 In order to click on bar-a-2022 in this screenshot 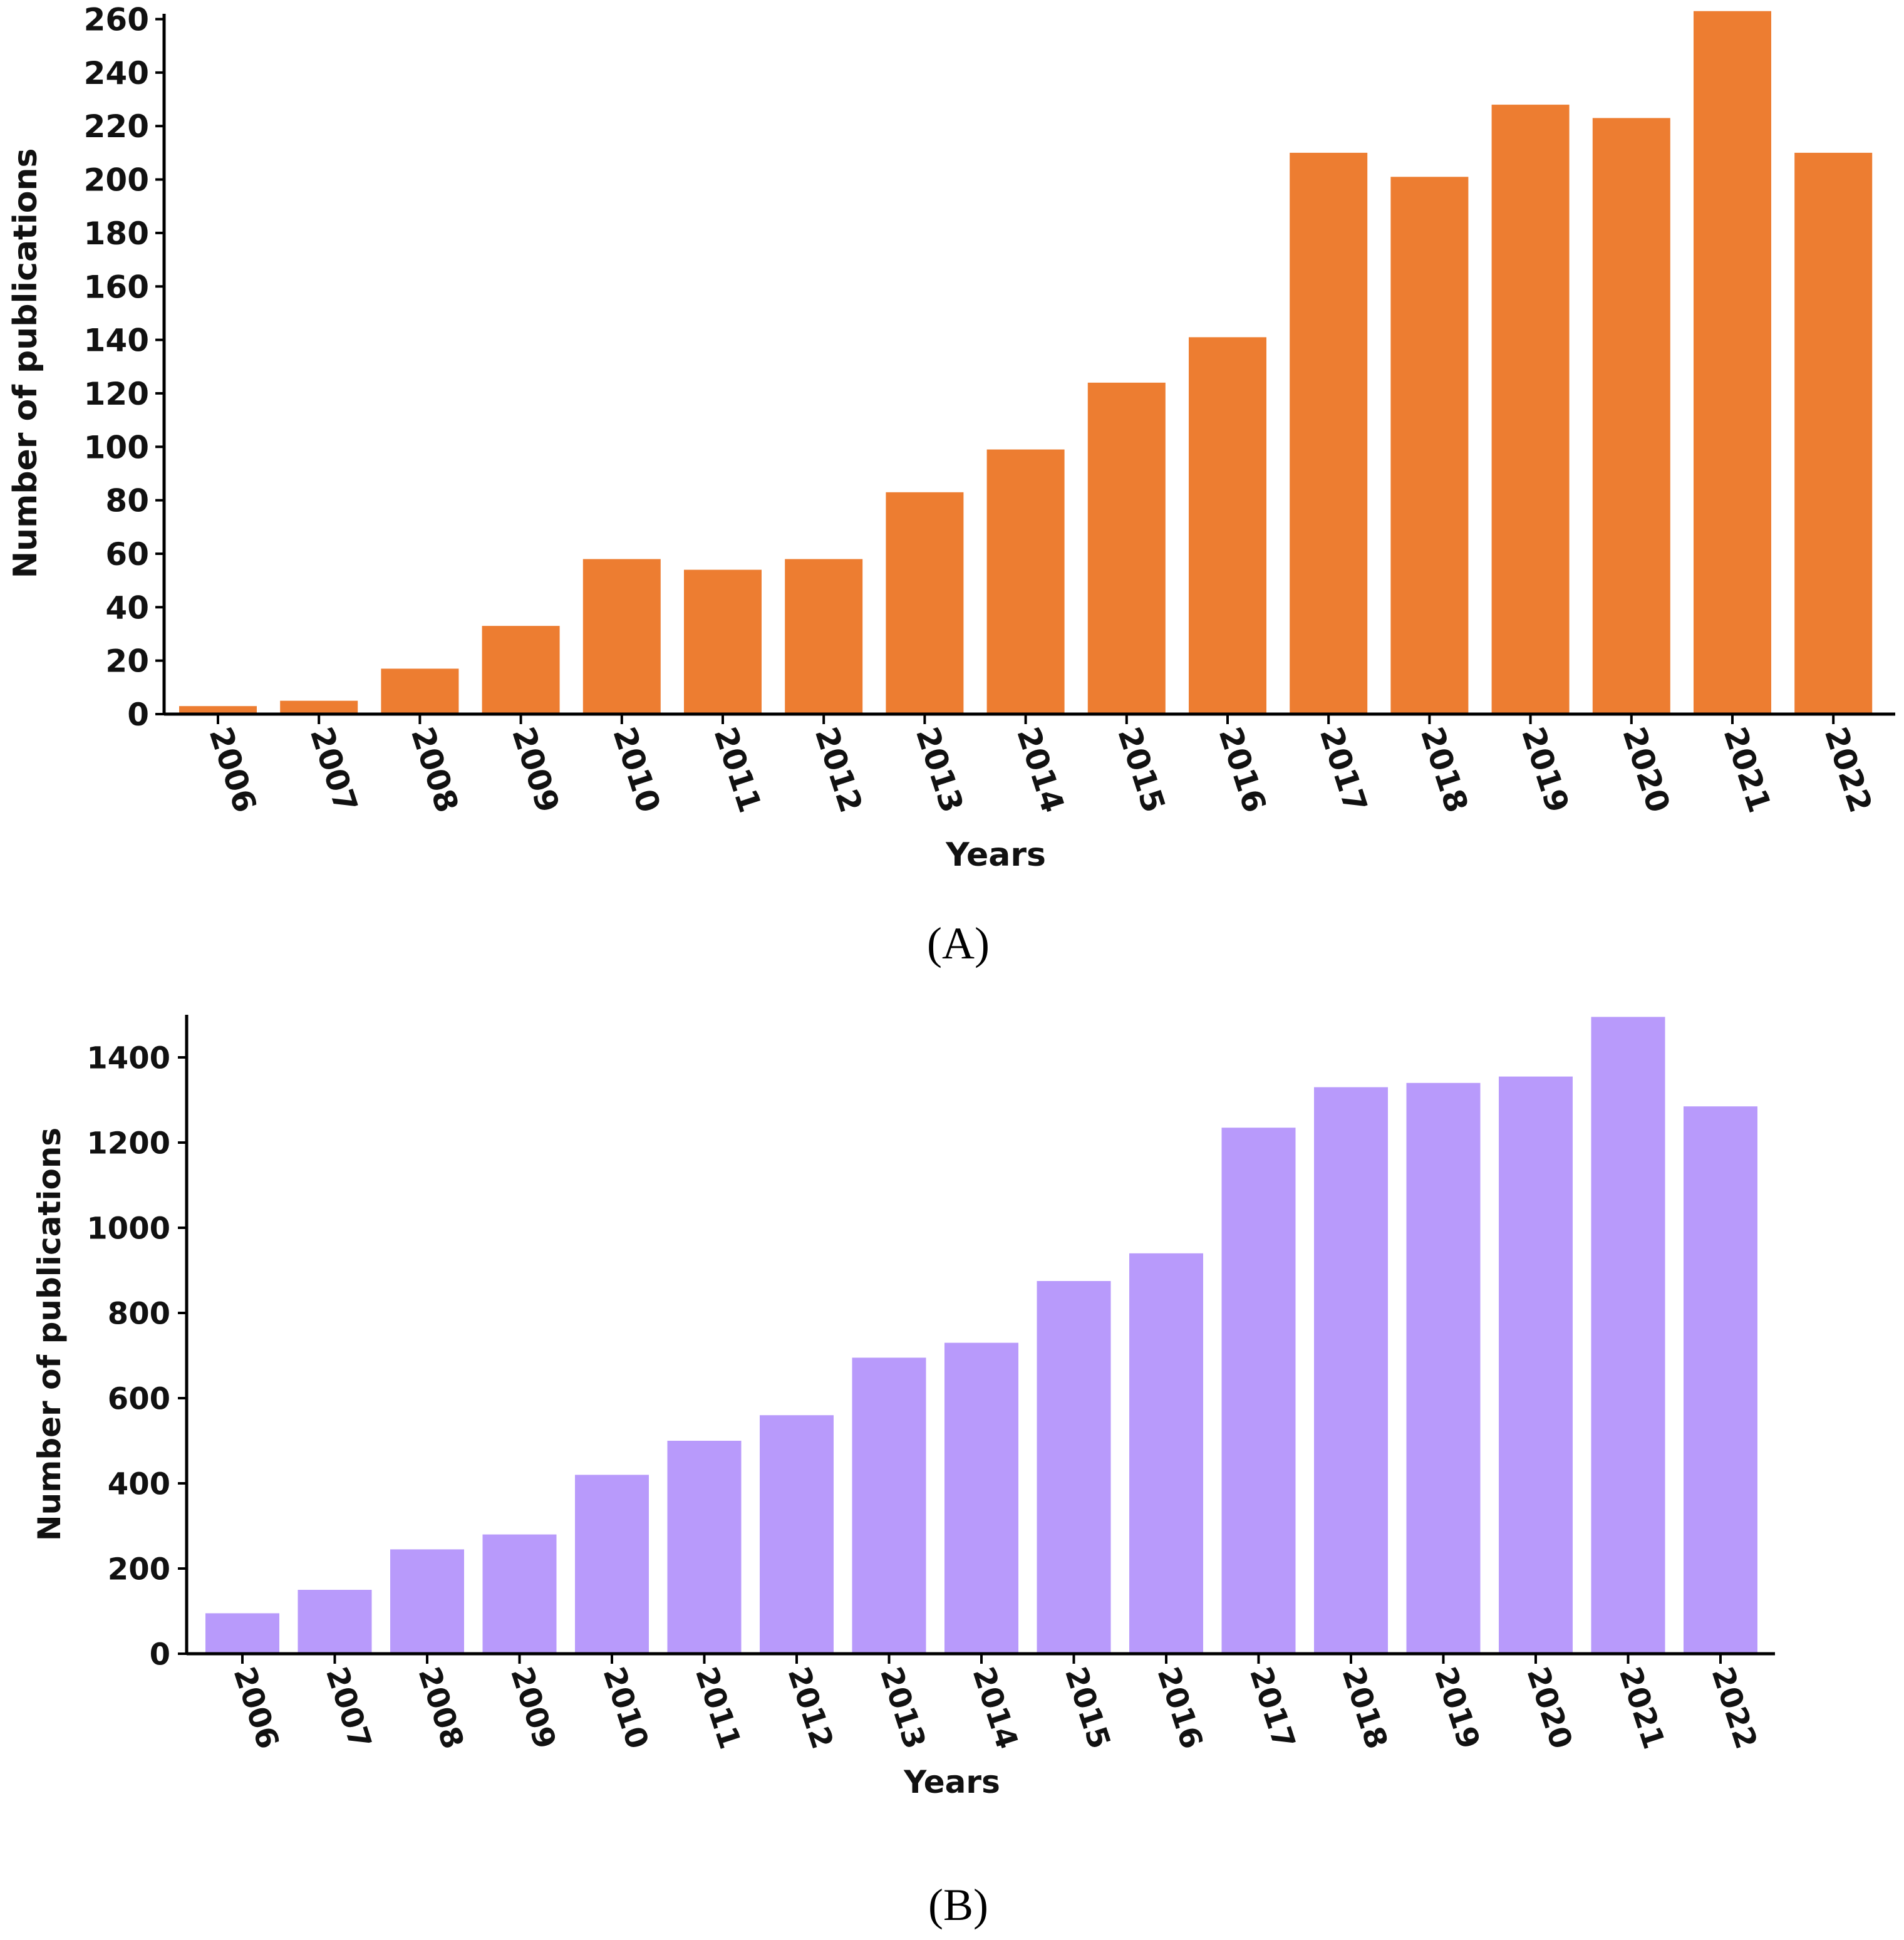, I will do `click(1833, 433)`.